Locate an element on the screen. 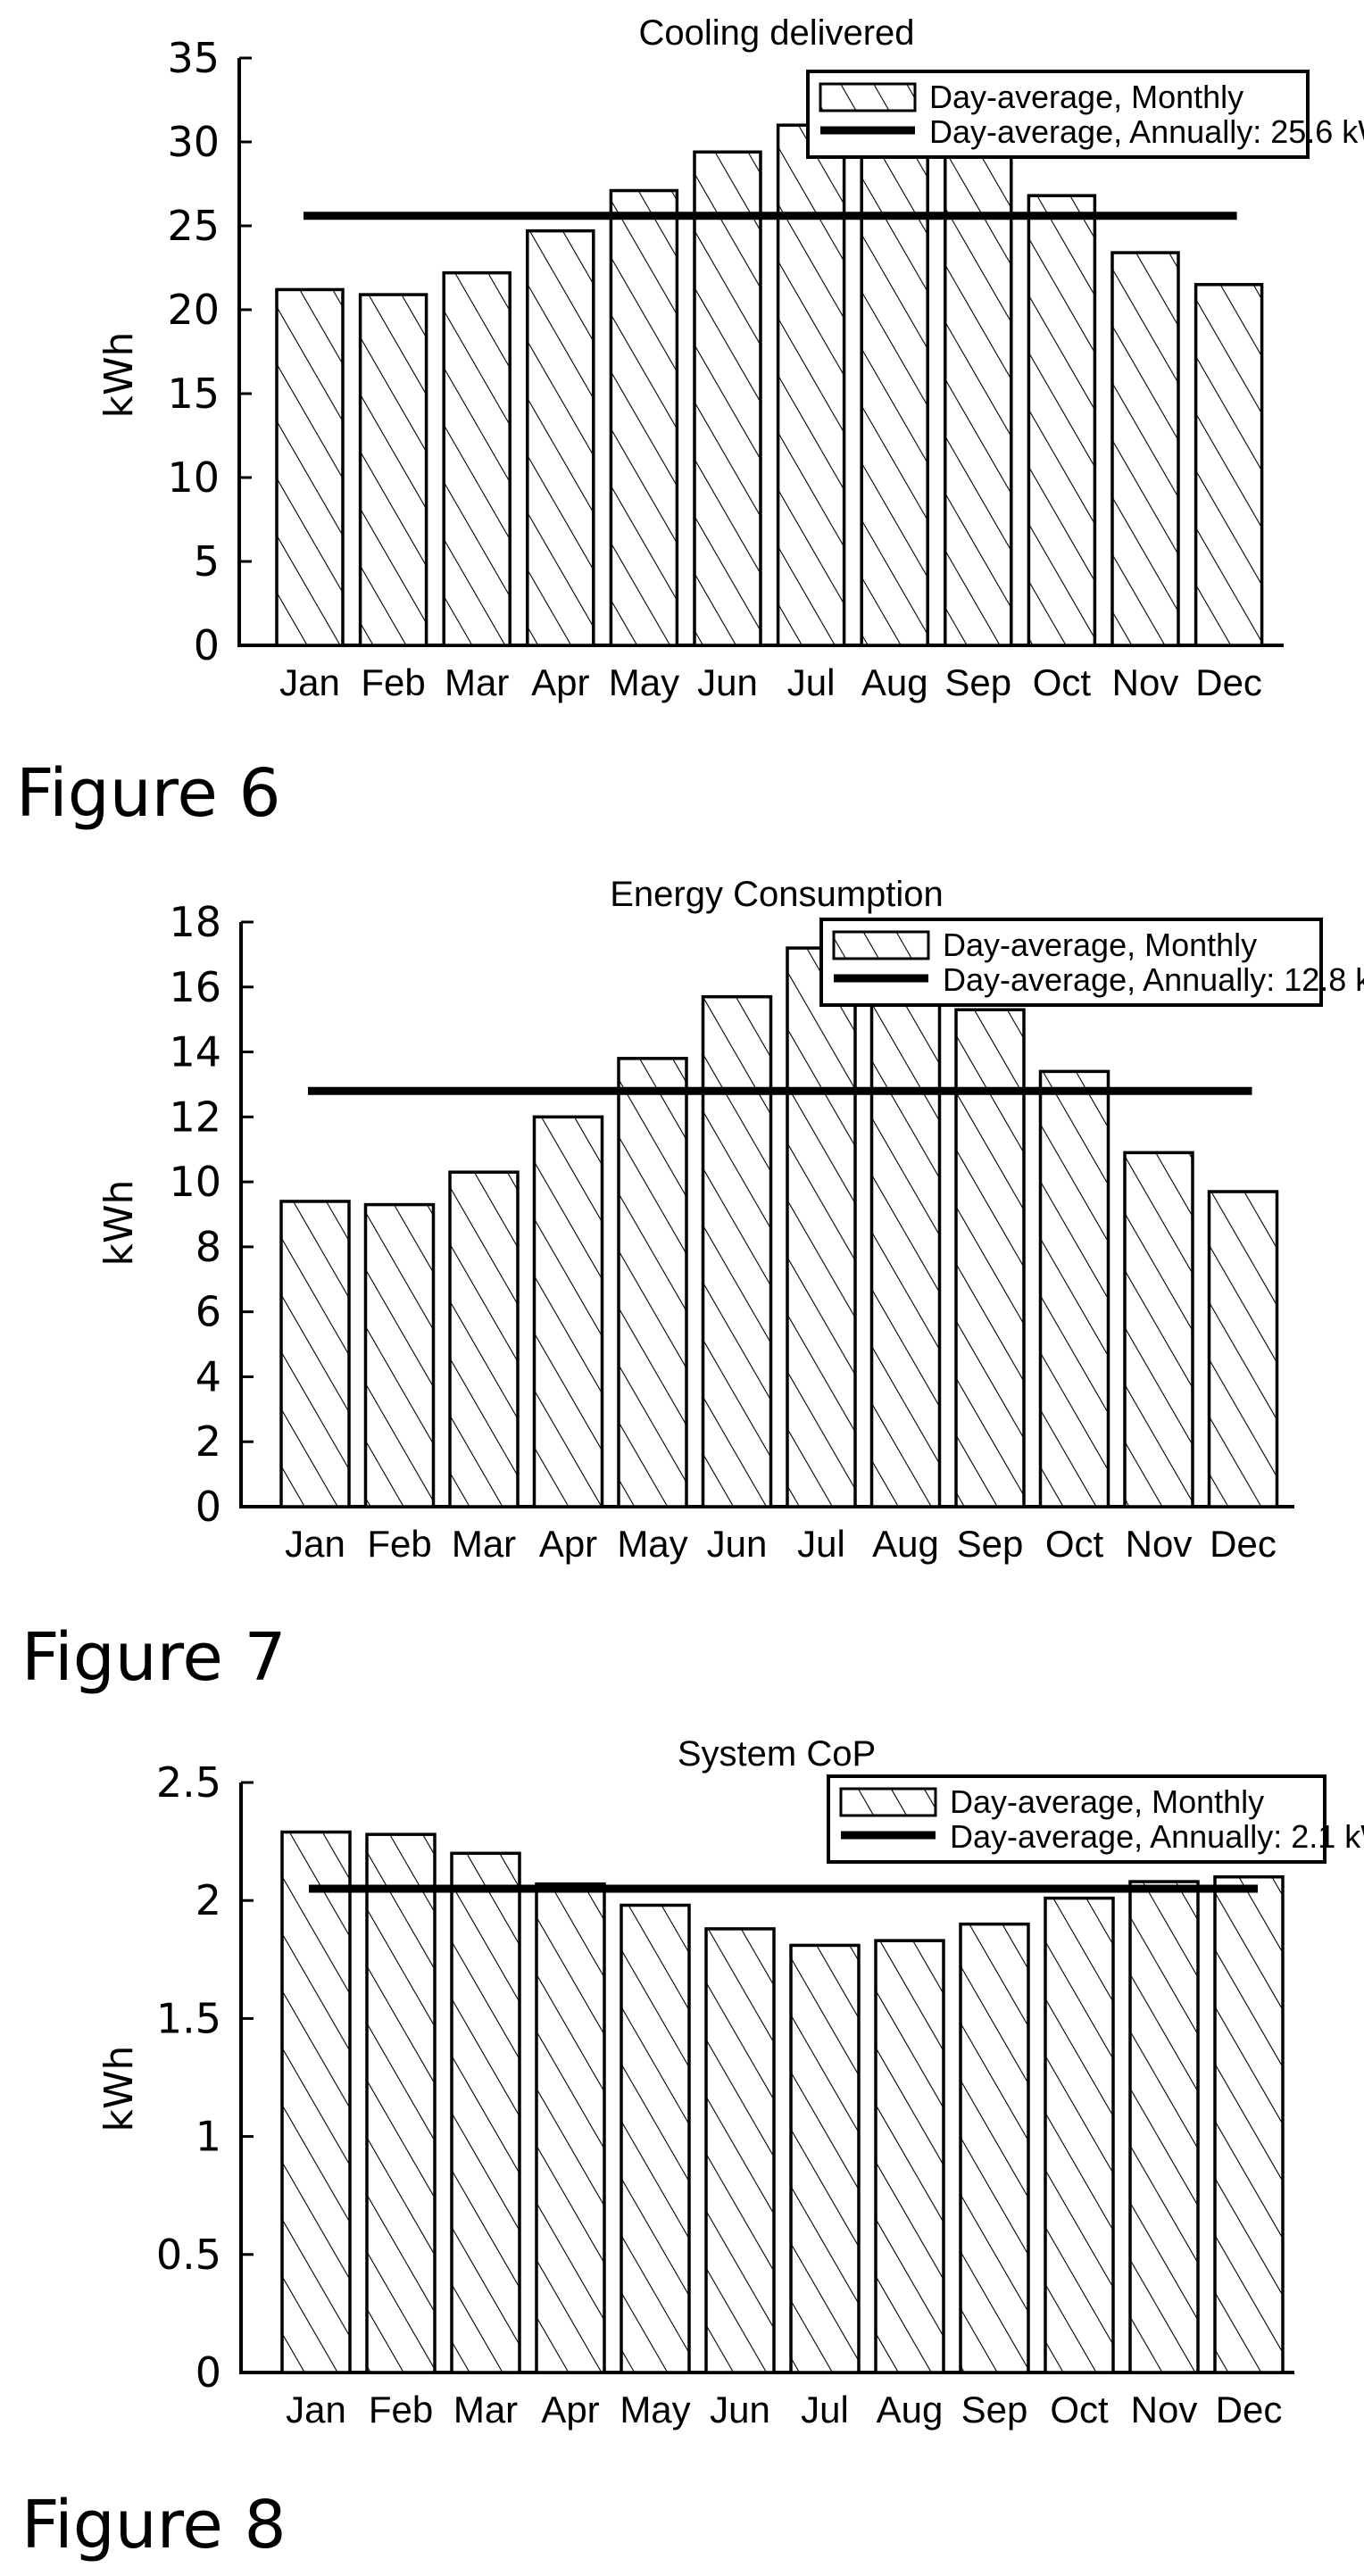 The height and width of the screenshot is (2576, 1364). legend-label-annual: Day-average, Annually: 12.8 kWh is located at coordinates (1153, 979).